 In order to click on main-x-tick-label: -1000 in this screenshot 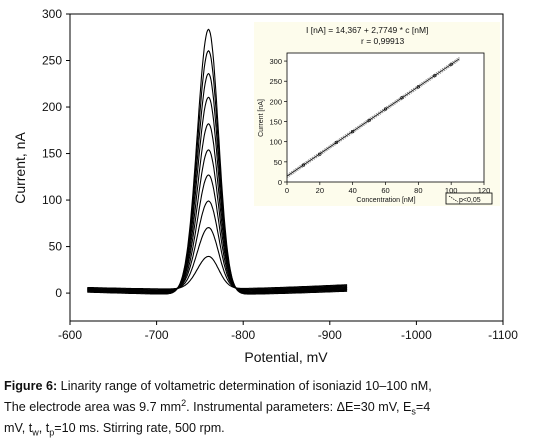, I will do `click(416, 335)`.